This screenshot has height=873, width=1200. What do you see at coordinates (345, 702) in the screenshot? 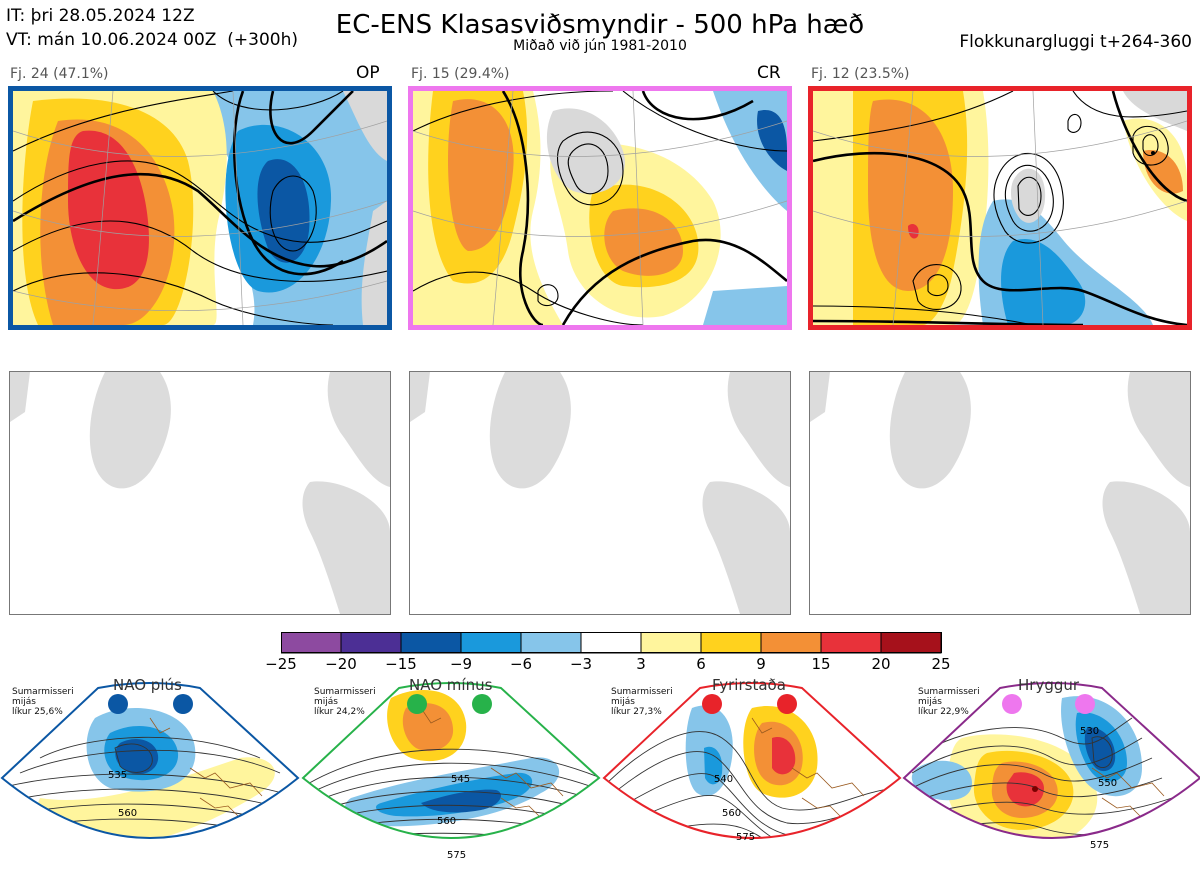
I see `regime-nao-minus-note: Sumarmisseri mijás líkur 24,2%` at bounding box center [345, 702].